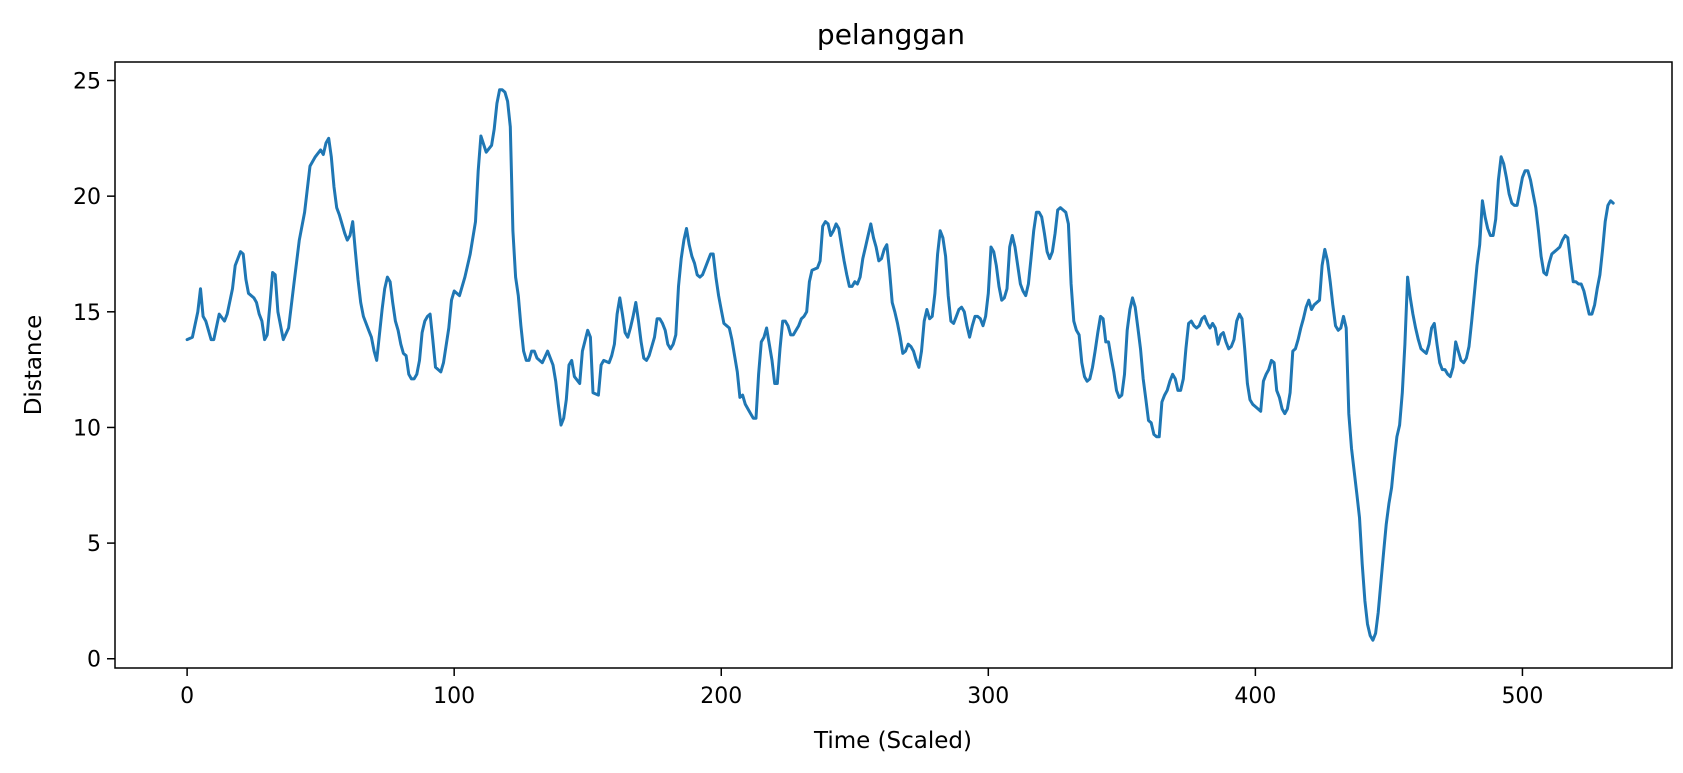  Describe the element at coordinates (94, 371) in the screenshot. I see `y-axis: 0 5 10 15 20 25` at that location.